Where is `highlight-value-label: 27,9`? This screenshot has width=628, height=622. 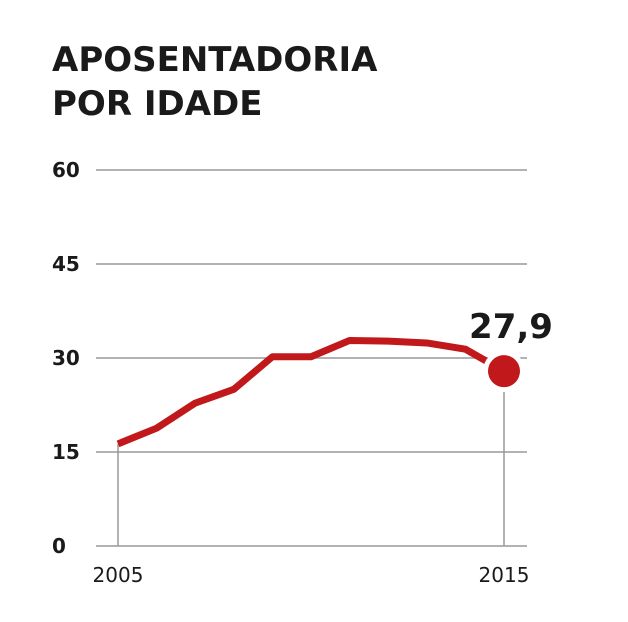 highlight-value-label: 27,9 is located at coordinates (511, 327).